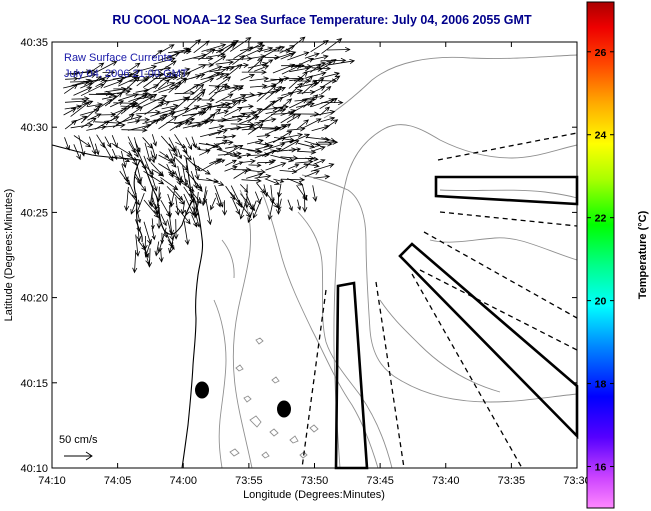 This screenshot has width=651, height=511. I want to click on y-tick-label: 40:35, so click(34, 43).